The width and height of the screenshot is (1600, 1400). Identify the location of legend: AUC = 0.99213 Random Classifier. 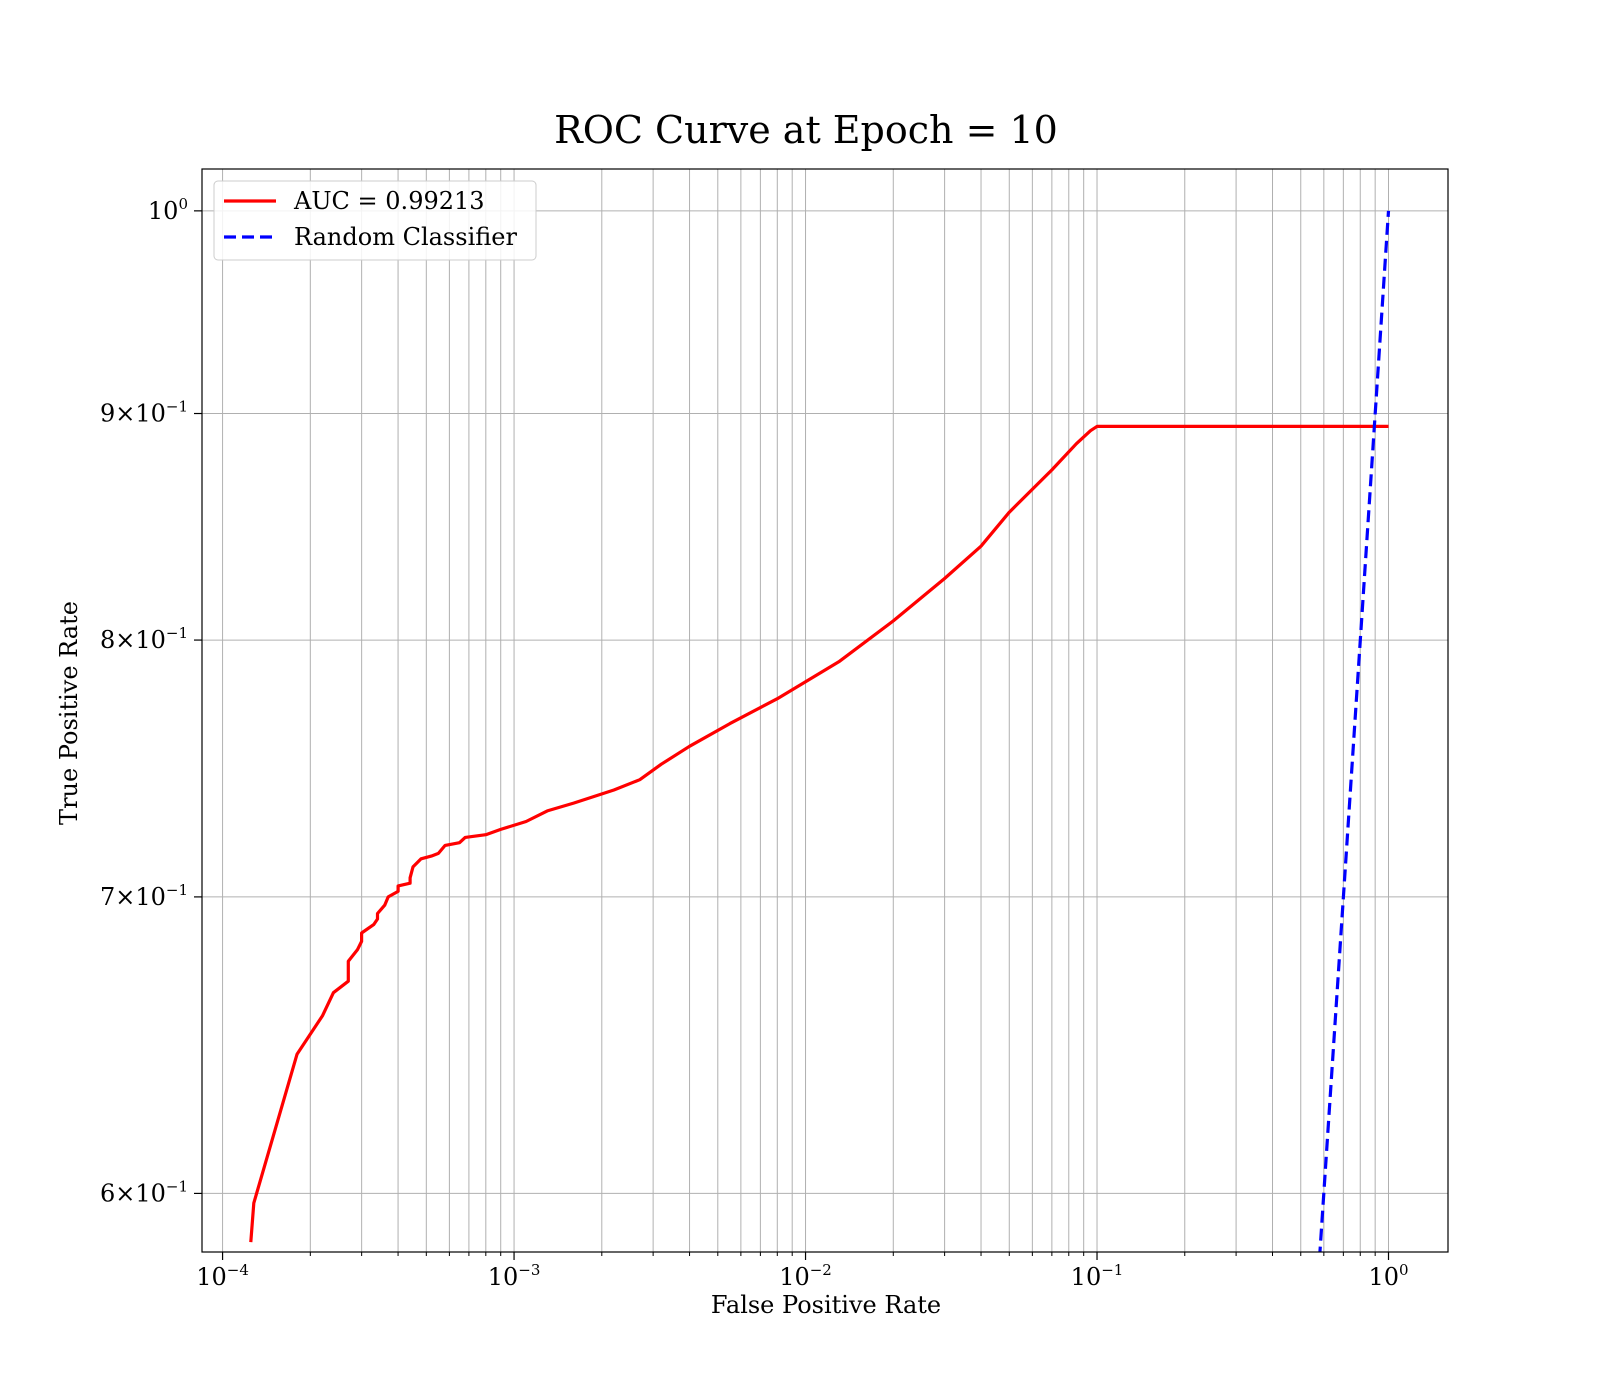
(375, 220).